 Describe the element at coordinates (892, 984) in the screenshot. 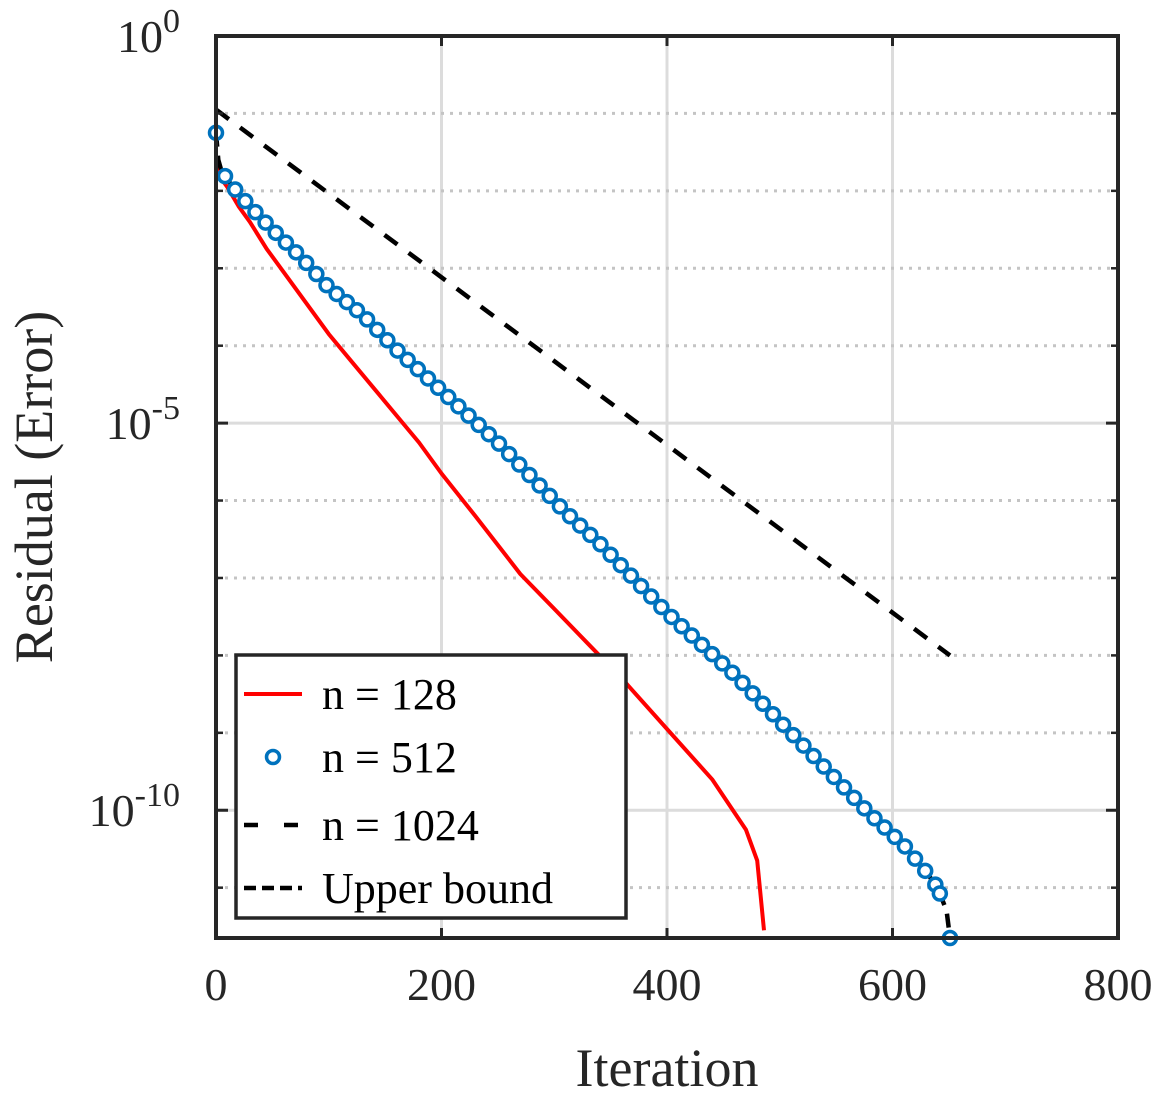

I see `x-tick-label: 600` at that location.